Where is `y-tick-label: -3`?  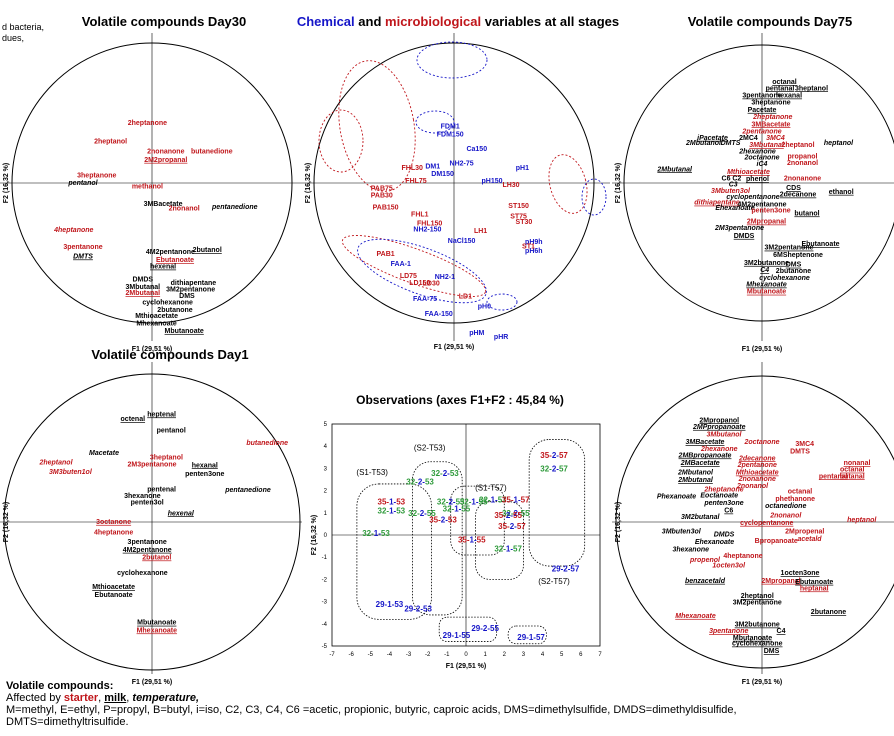
y-tick-label: -3 is located at coordinates (325, 603).